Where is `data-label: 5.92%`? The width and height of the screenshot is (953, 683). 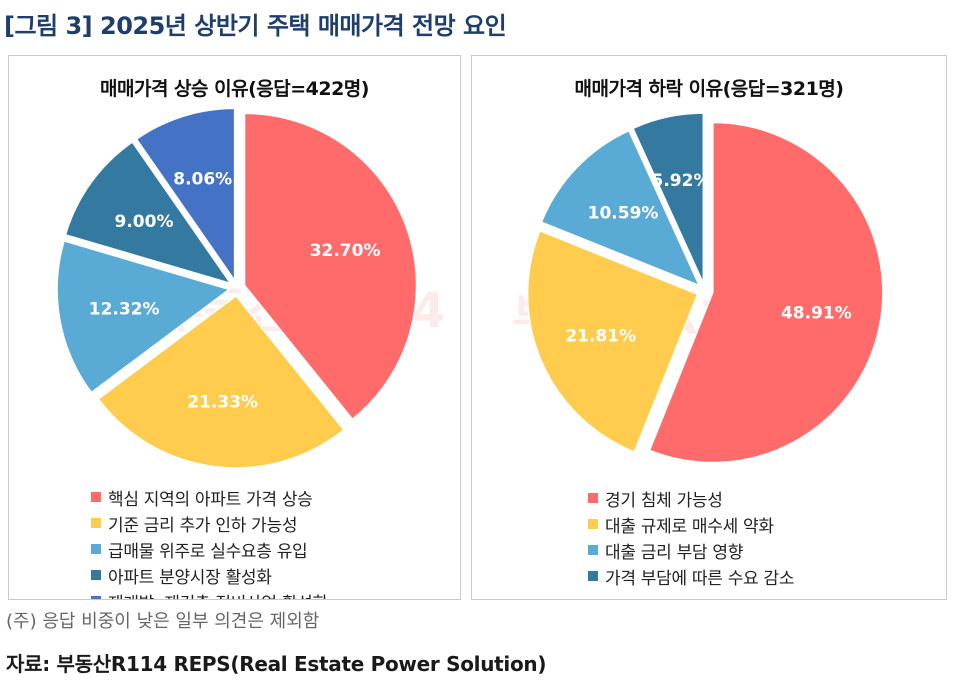 data-label: 5.92% is located at coordinates (681, 181).